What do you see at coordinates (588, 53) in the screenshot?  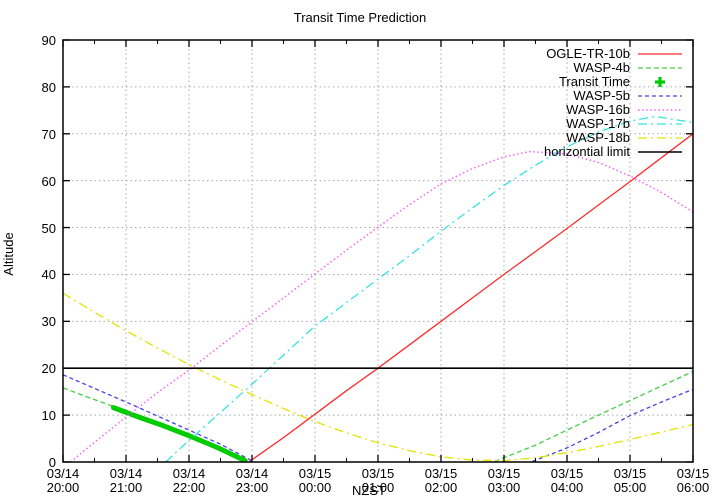 I see `legend-label-ogle-tr-10b: OGLE-TR-10b` at bounding box center [588, 53].